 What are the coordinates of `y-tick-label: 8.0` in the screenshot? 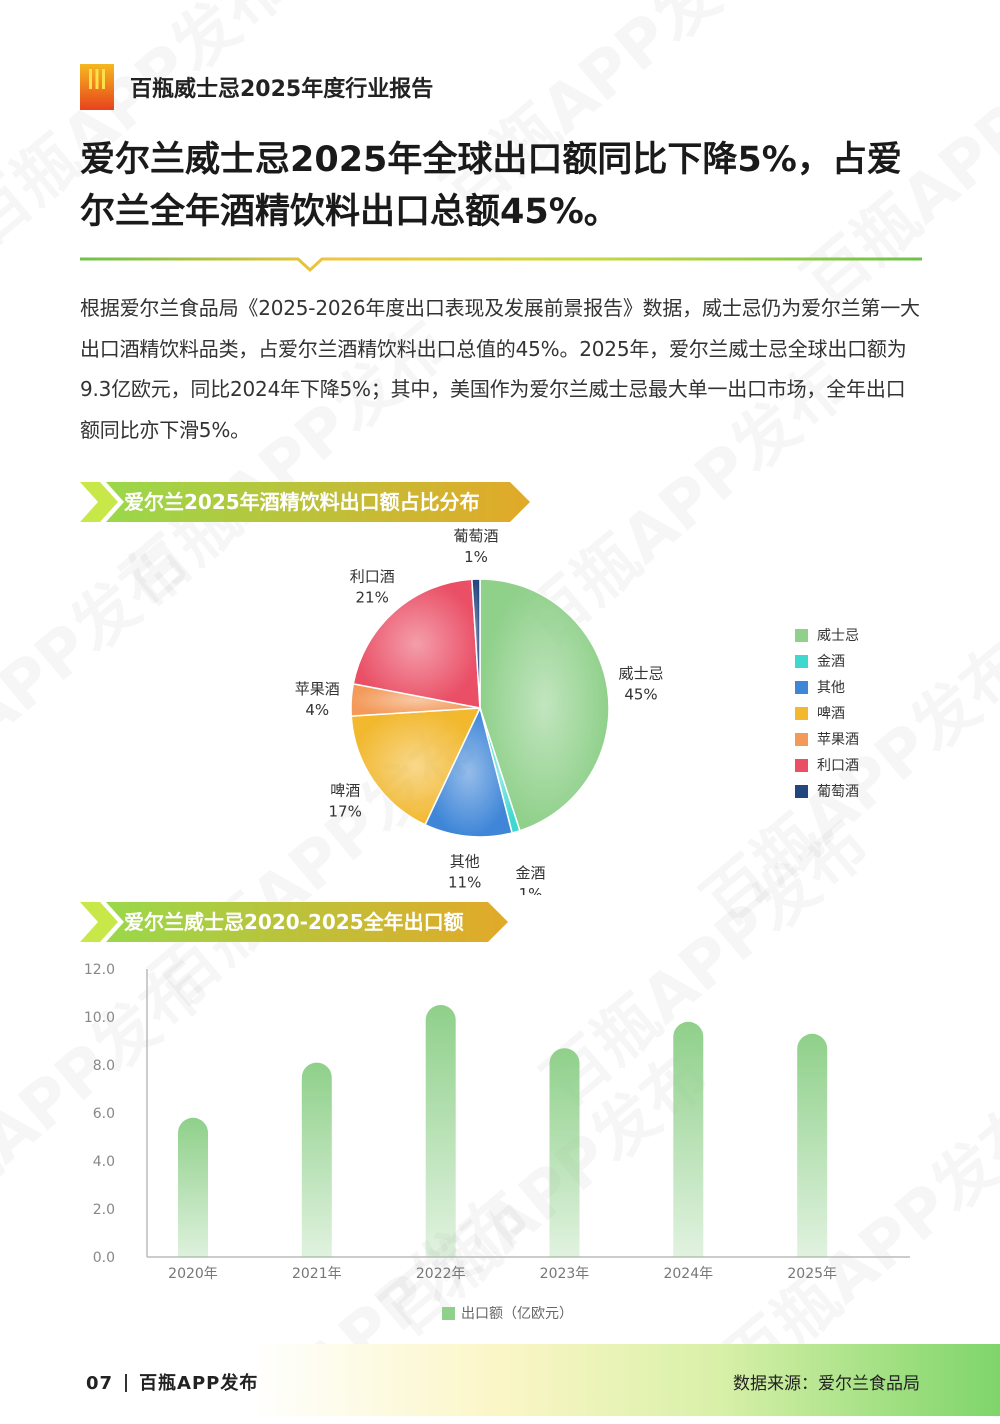 It's located at (104, 1066).